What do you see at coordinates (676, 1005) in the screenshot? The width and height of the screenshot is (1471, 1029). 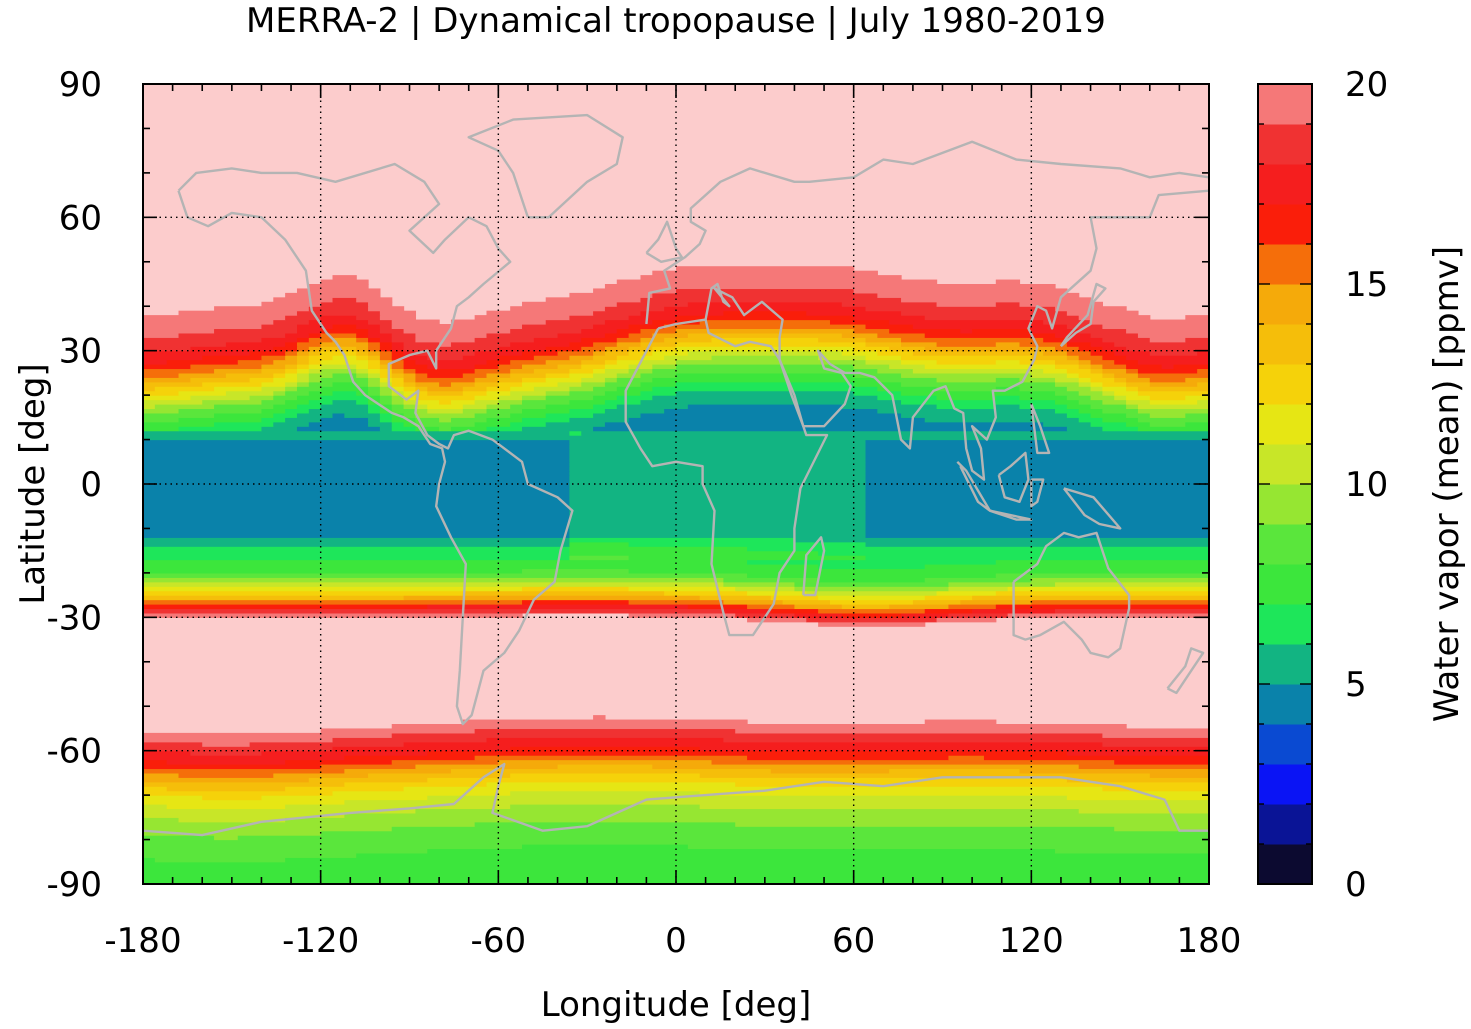 I see `x-axis-label: Longitude [deg]` at bounding box center [676, 1005].